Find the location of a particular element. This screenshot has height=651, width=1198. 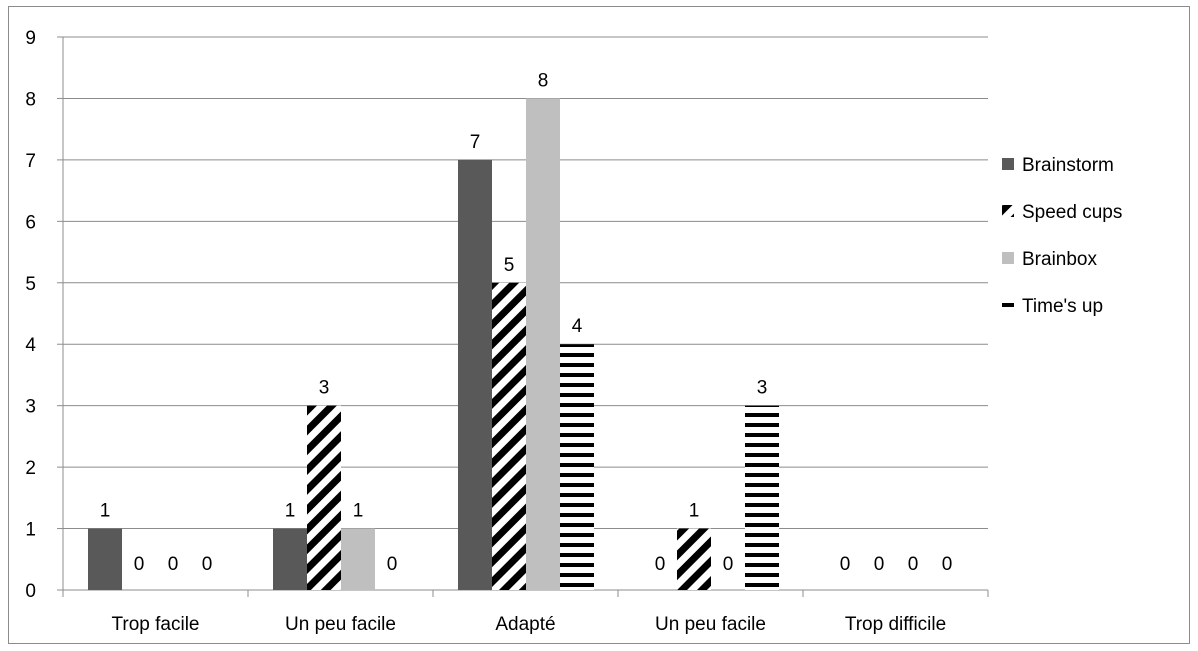

x-category-label: Trop difficile is located at coordinates (895, 624).